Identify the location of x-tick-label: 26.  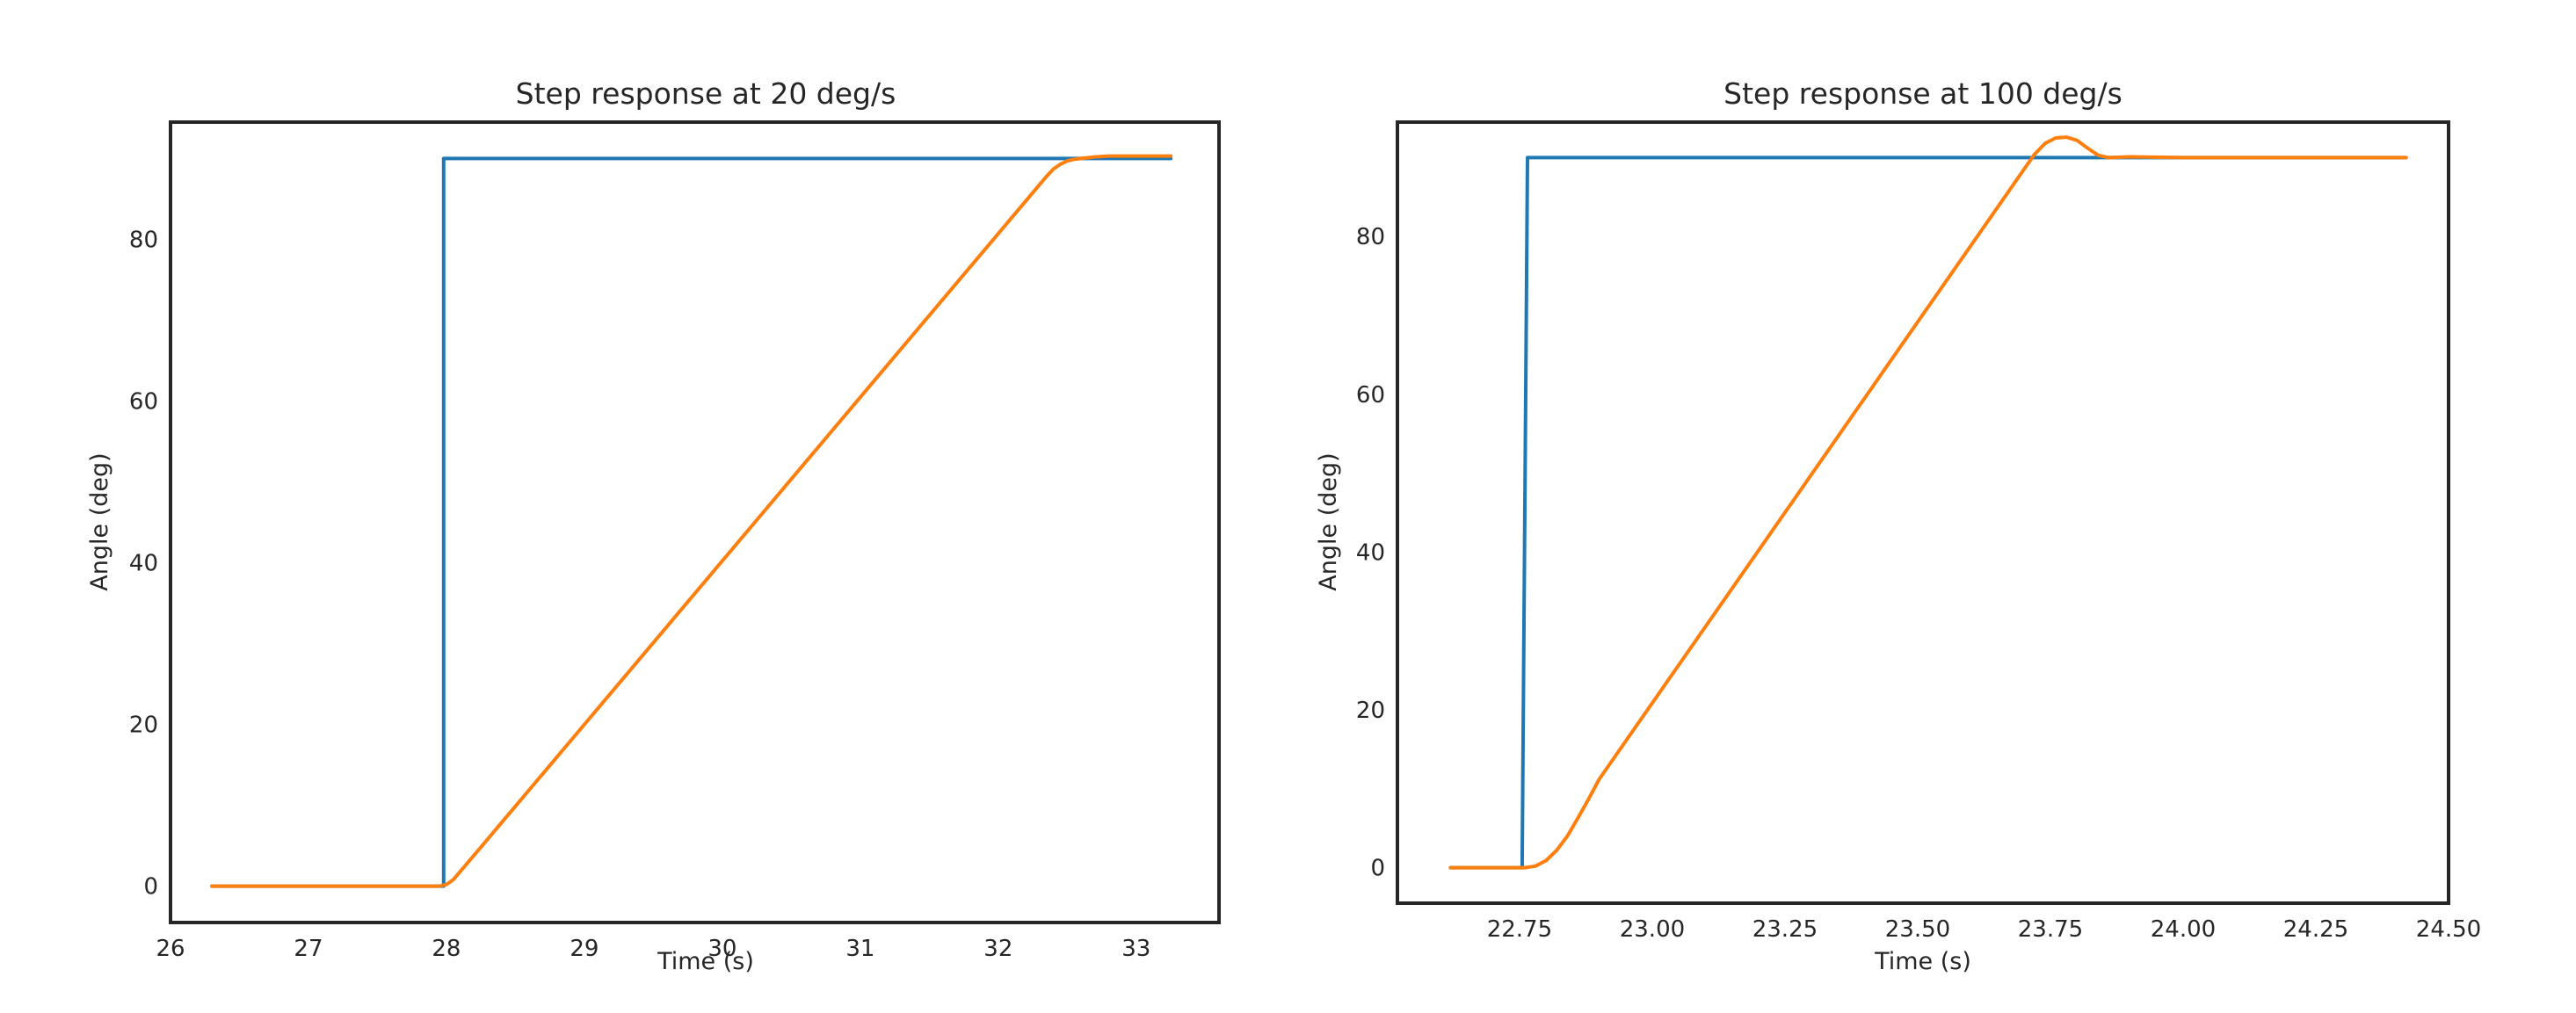
(170, 949).